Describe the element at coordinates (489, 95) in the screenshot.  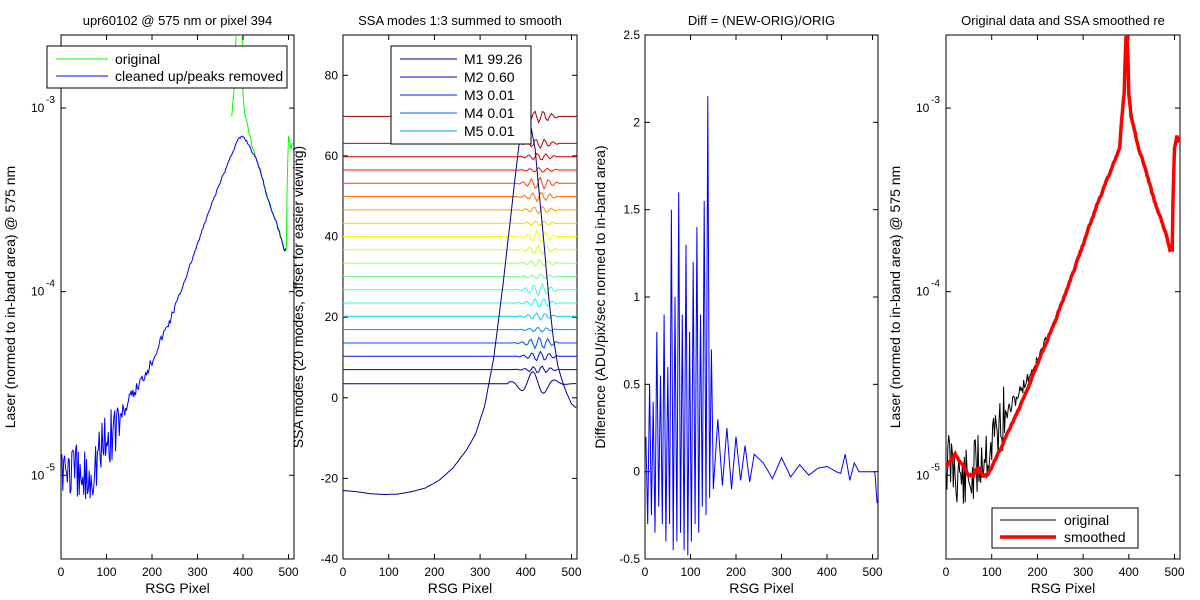
I see `legend-label: M3 0.01` at that location.